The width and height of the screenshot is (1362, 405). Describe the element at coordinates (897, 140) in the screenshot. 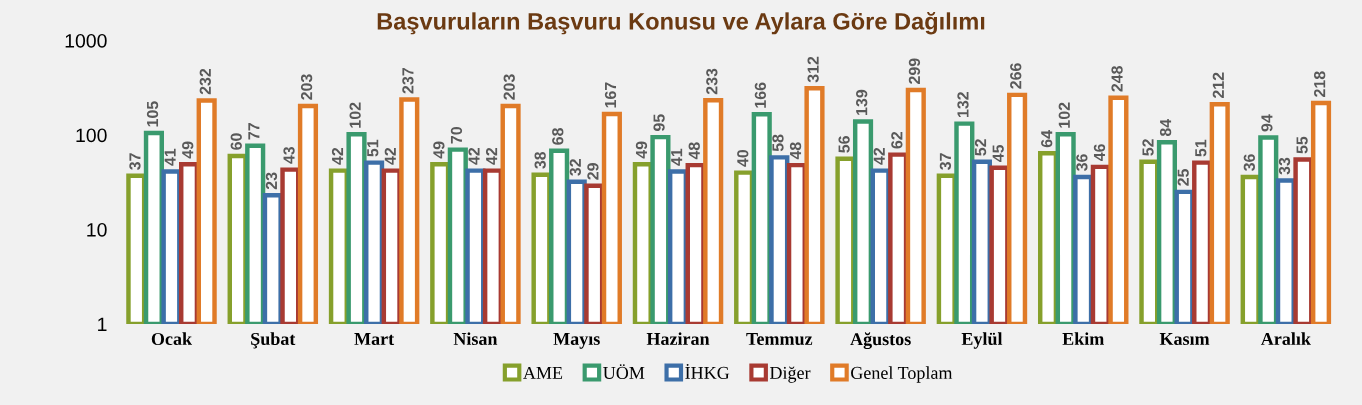

I see `data-label: 62` at that location.